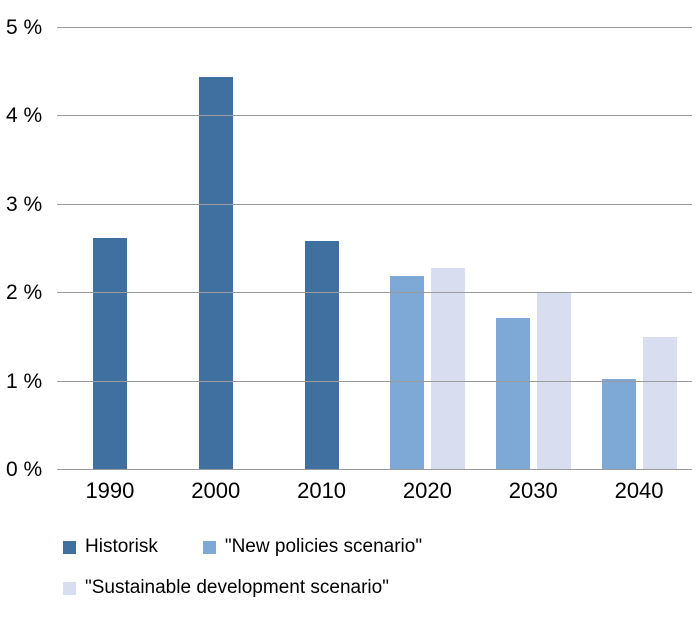 The height and width of the screenshot is (623, 700). Describe the element at coordinates (110, 490) in the screenshot. I see `x-tick-label: 1990` at that location.